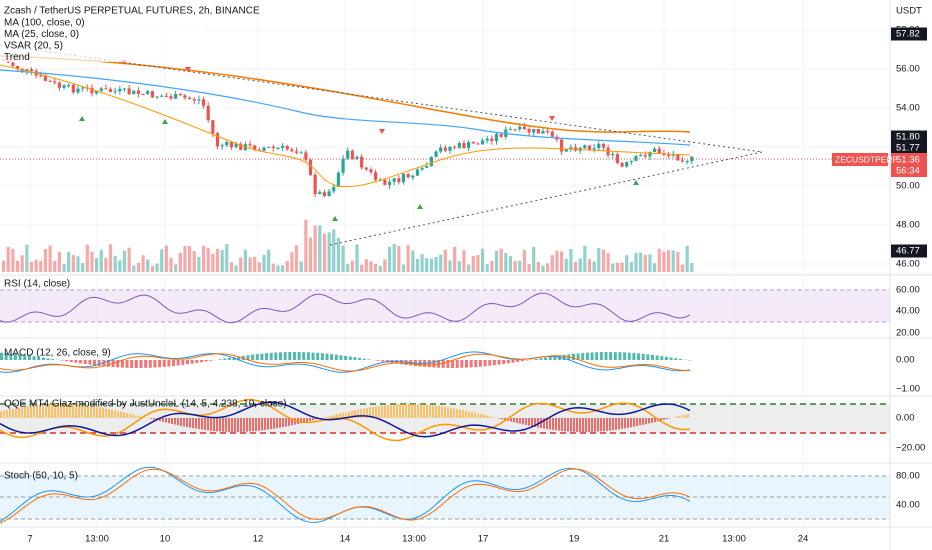 This screenshot has width=932, height=550. I want to click on pane-axis-label: 40.00, so click(908, 505).